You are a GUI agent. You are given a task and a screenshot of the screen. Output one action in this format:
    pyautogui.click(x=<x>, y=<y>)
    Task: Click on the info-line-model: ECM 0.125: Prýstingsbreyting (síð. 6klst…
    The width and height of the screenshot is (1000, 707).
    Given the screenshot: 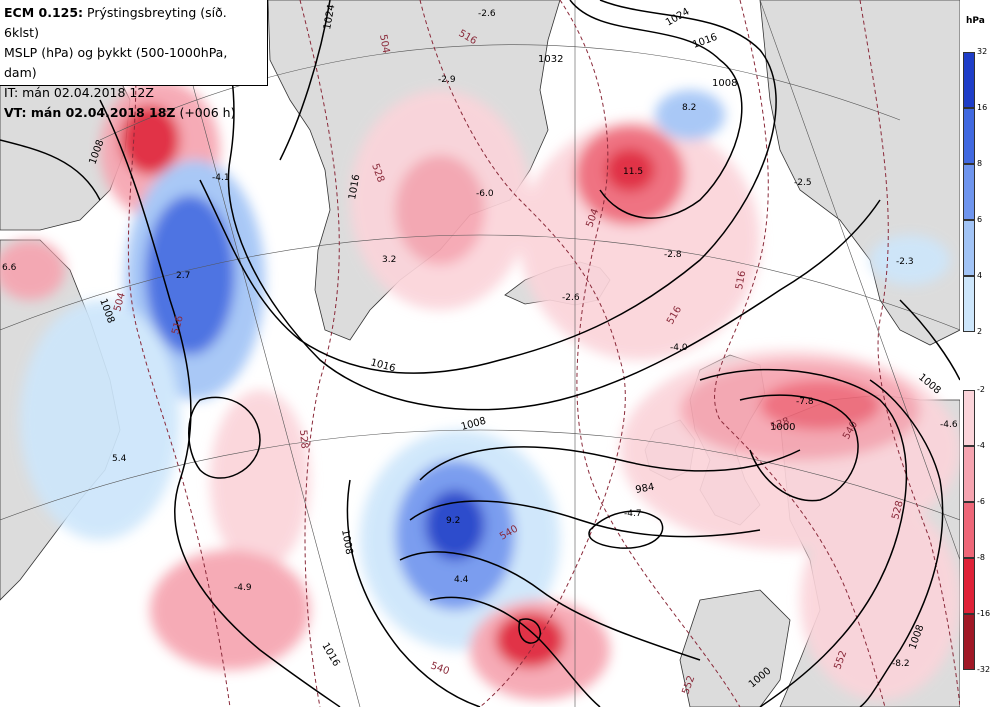 What is the action you would take?
    pyautogui.click(x=133, y=23)
    